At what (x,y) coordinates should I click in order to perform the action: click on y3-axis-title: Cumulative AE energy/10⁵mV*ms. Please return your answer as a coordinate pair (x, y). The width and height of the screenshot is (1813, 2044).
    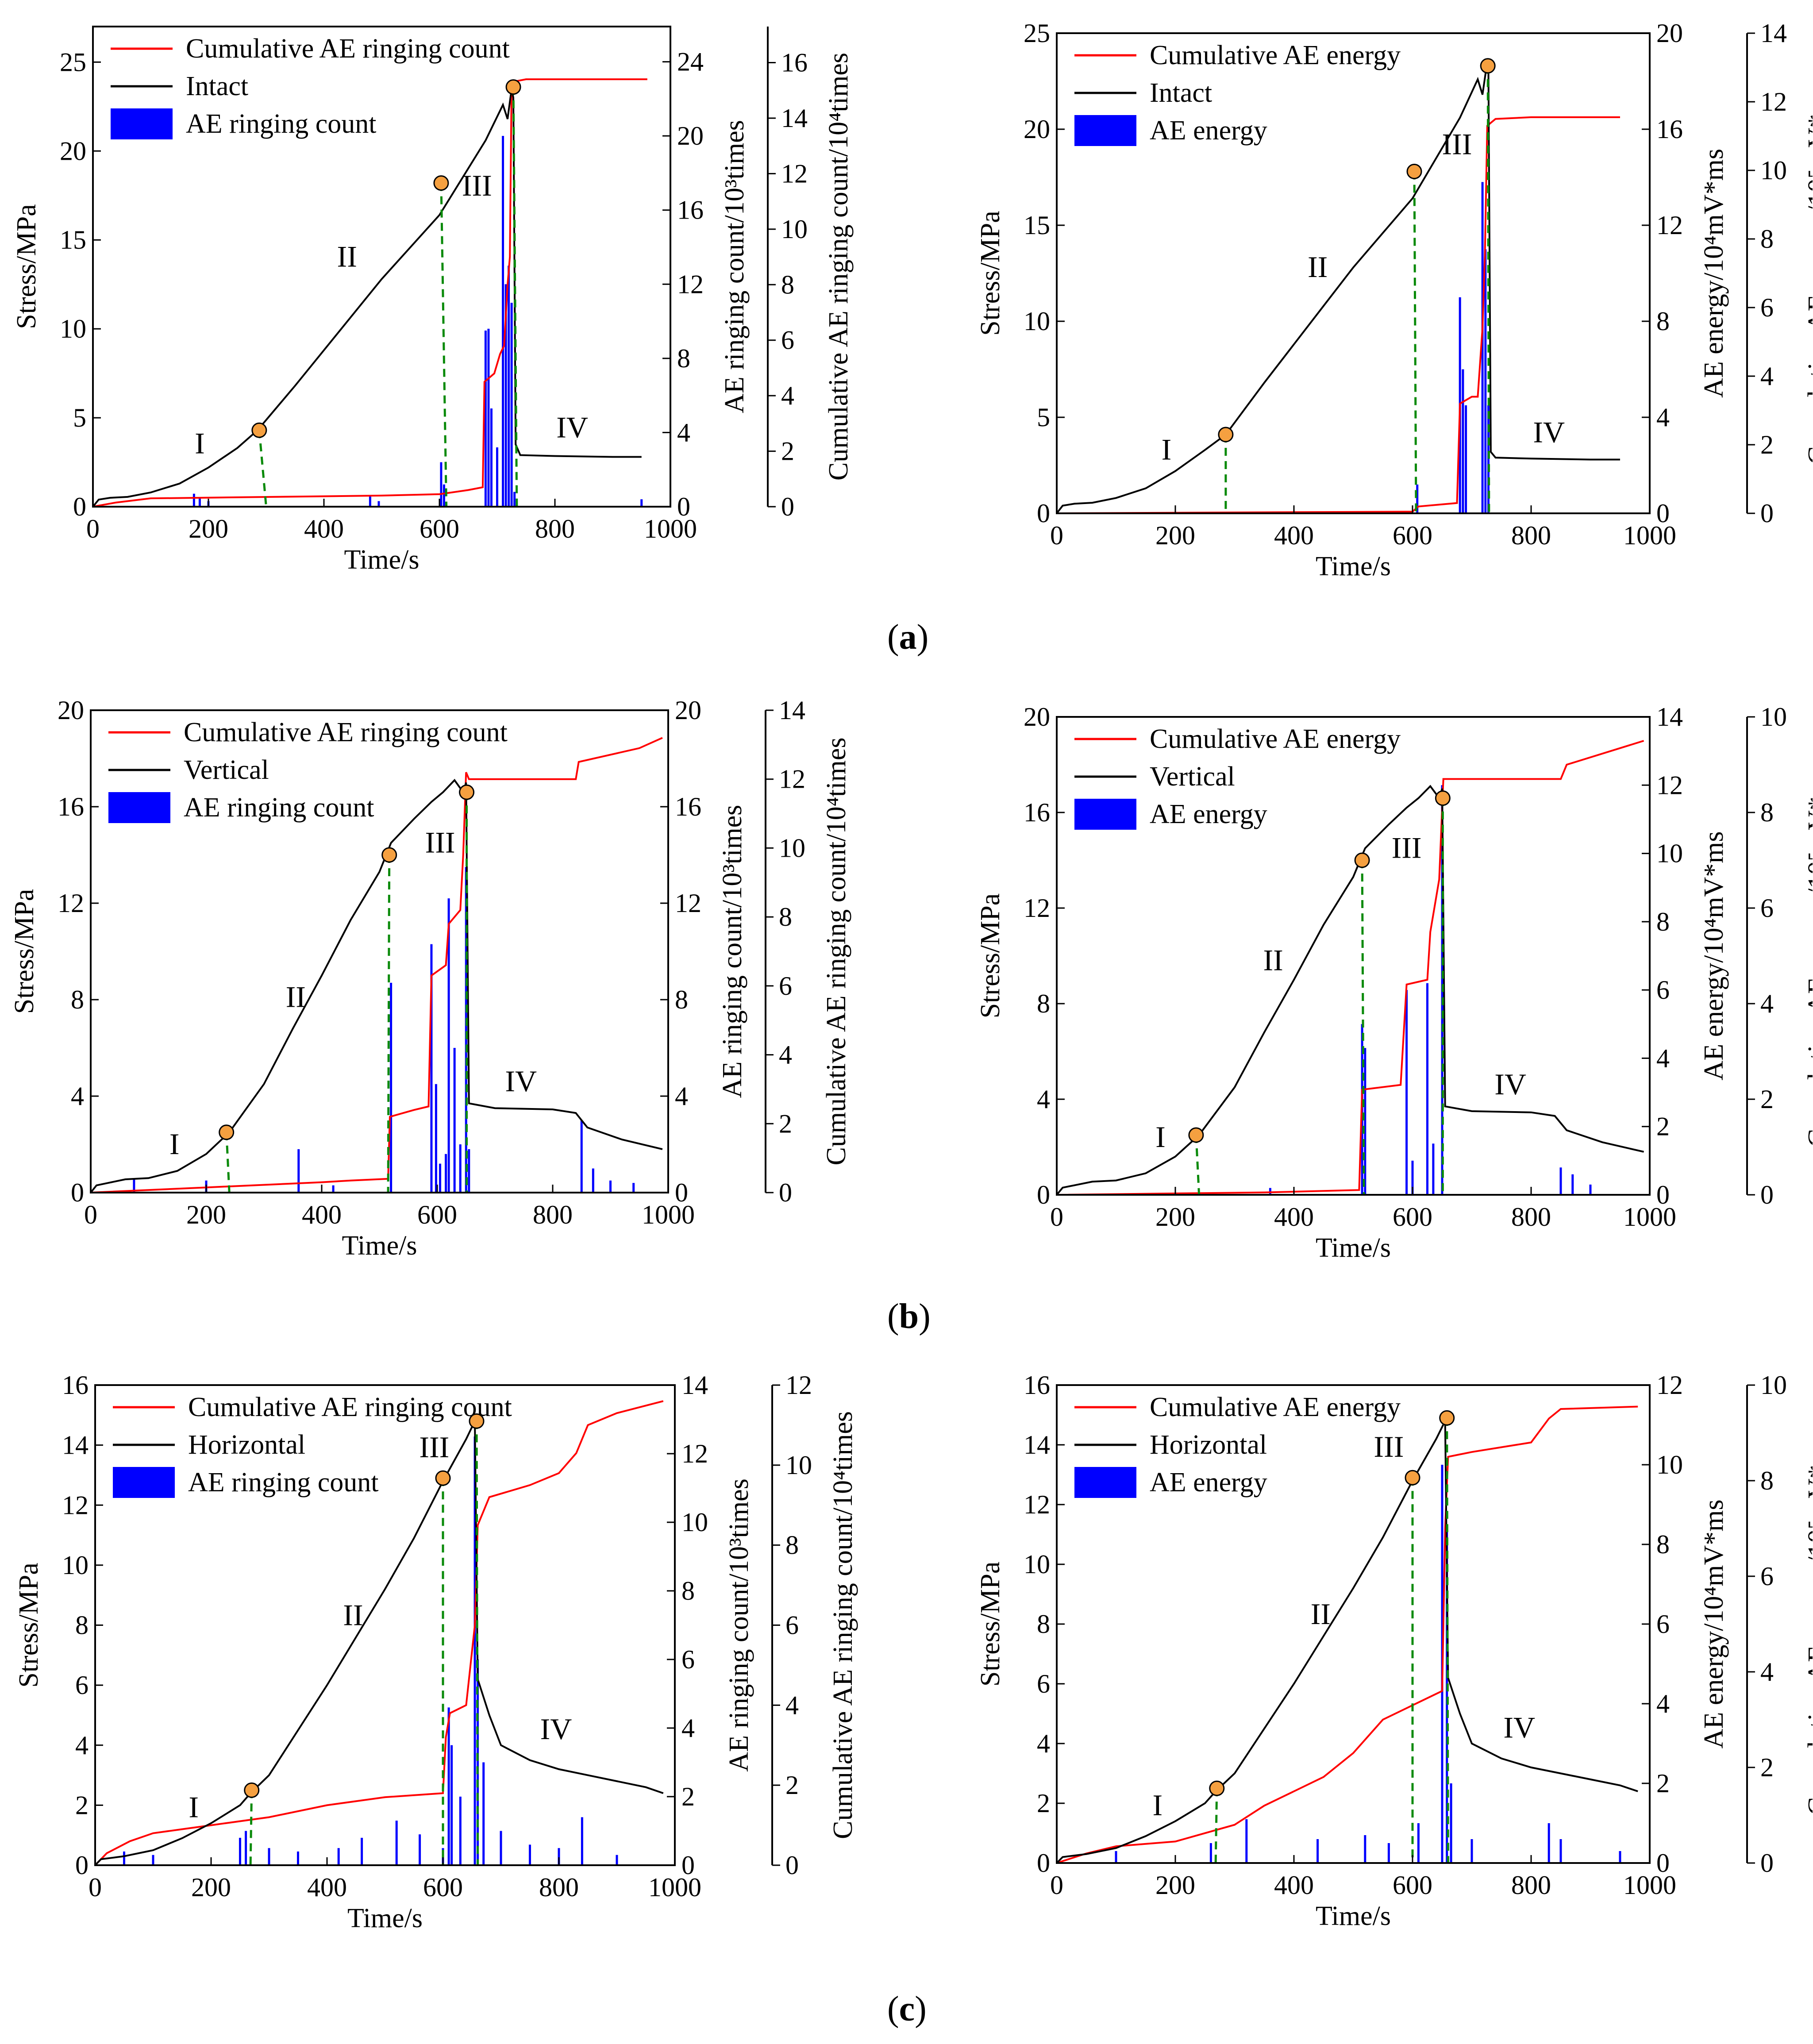
    Looking at the image, I should click on (1808, 956).